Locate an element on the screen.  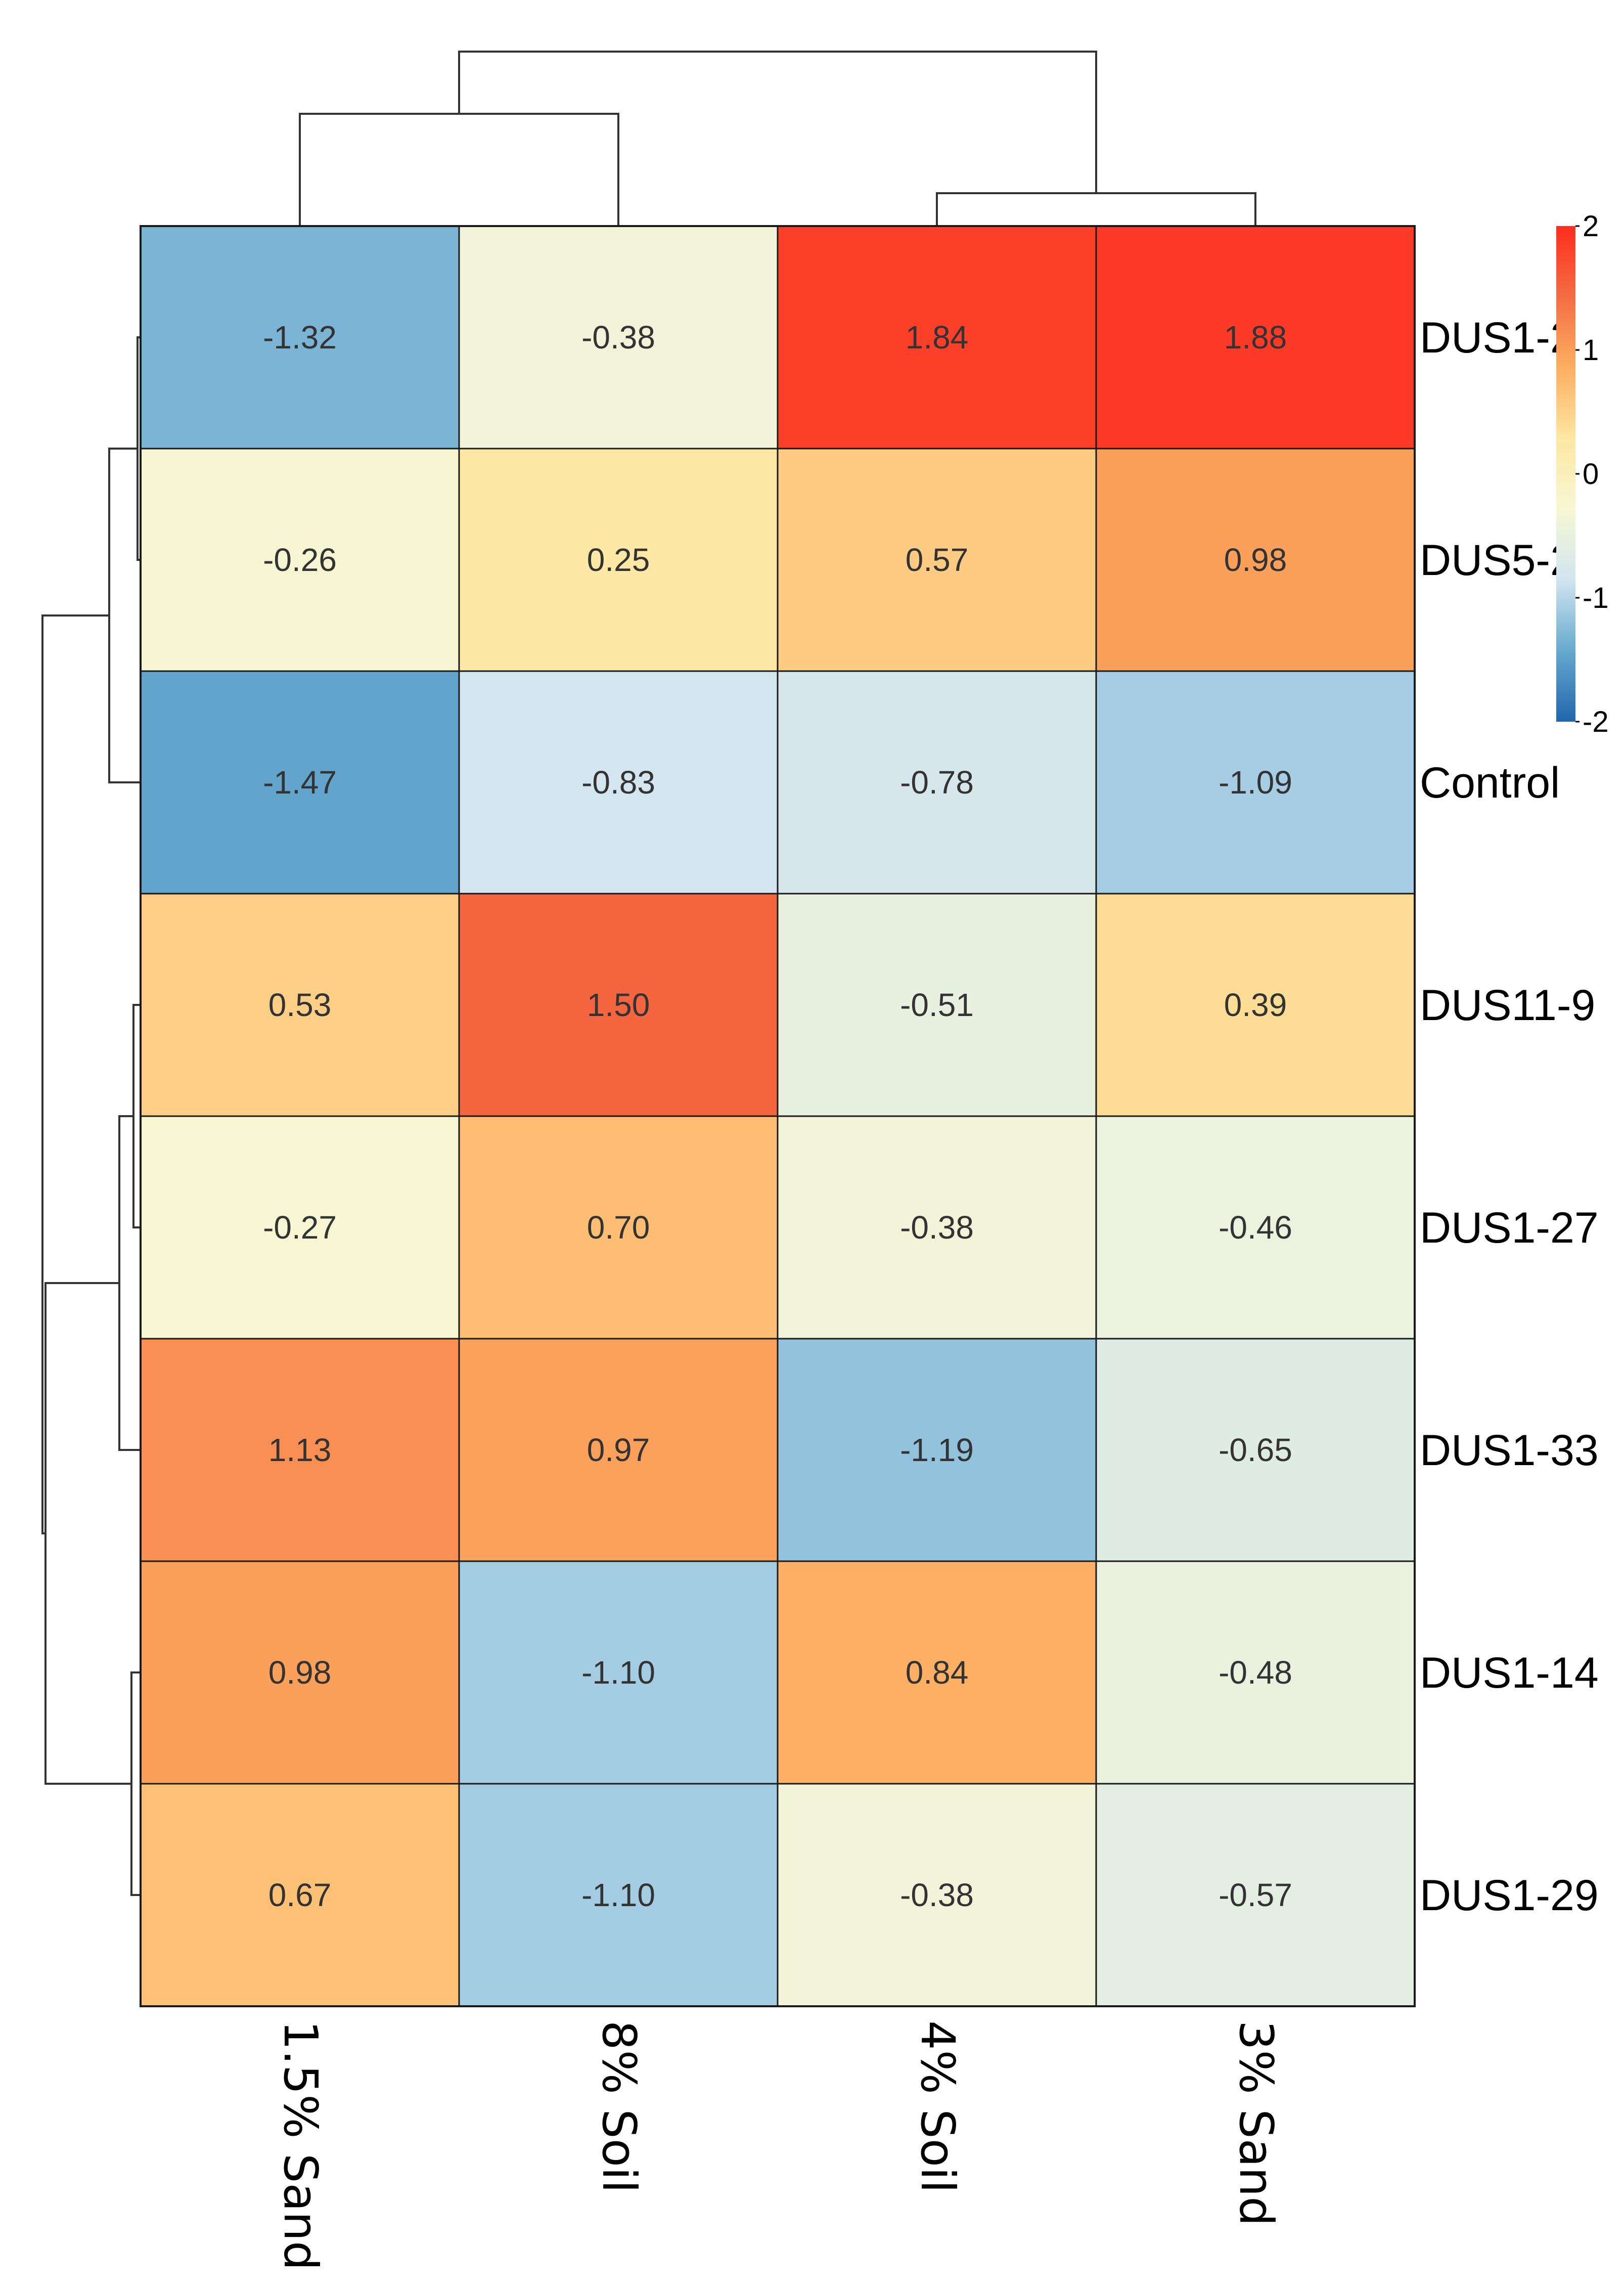
heatmap-cell-dus5-2-8pct-soil is located at coordinates (618, 560).